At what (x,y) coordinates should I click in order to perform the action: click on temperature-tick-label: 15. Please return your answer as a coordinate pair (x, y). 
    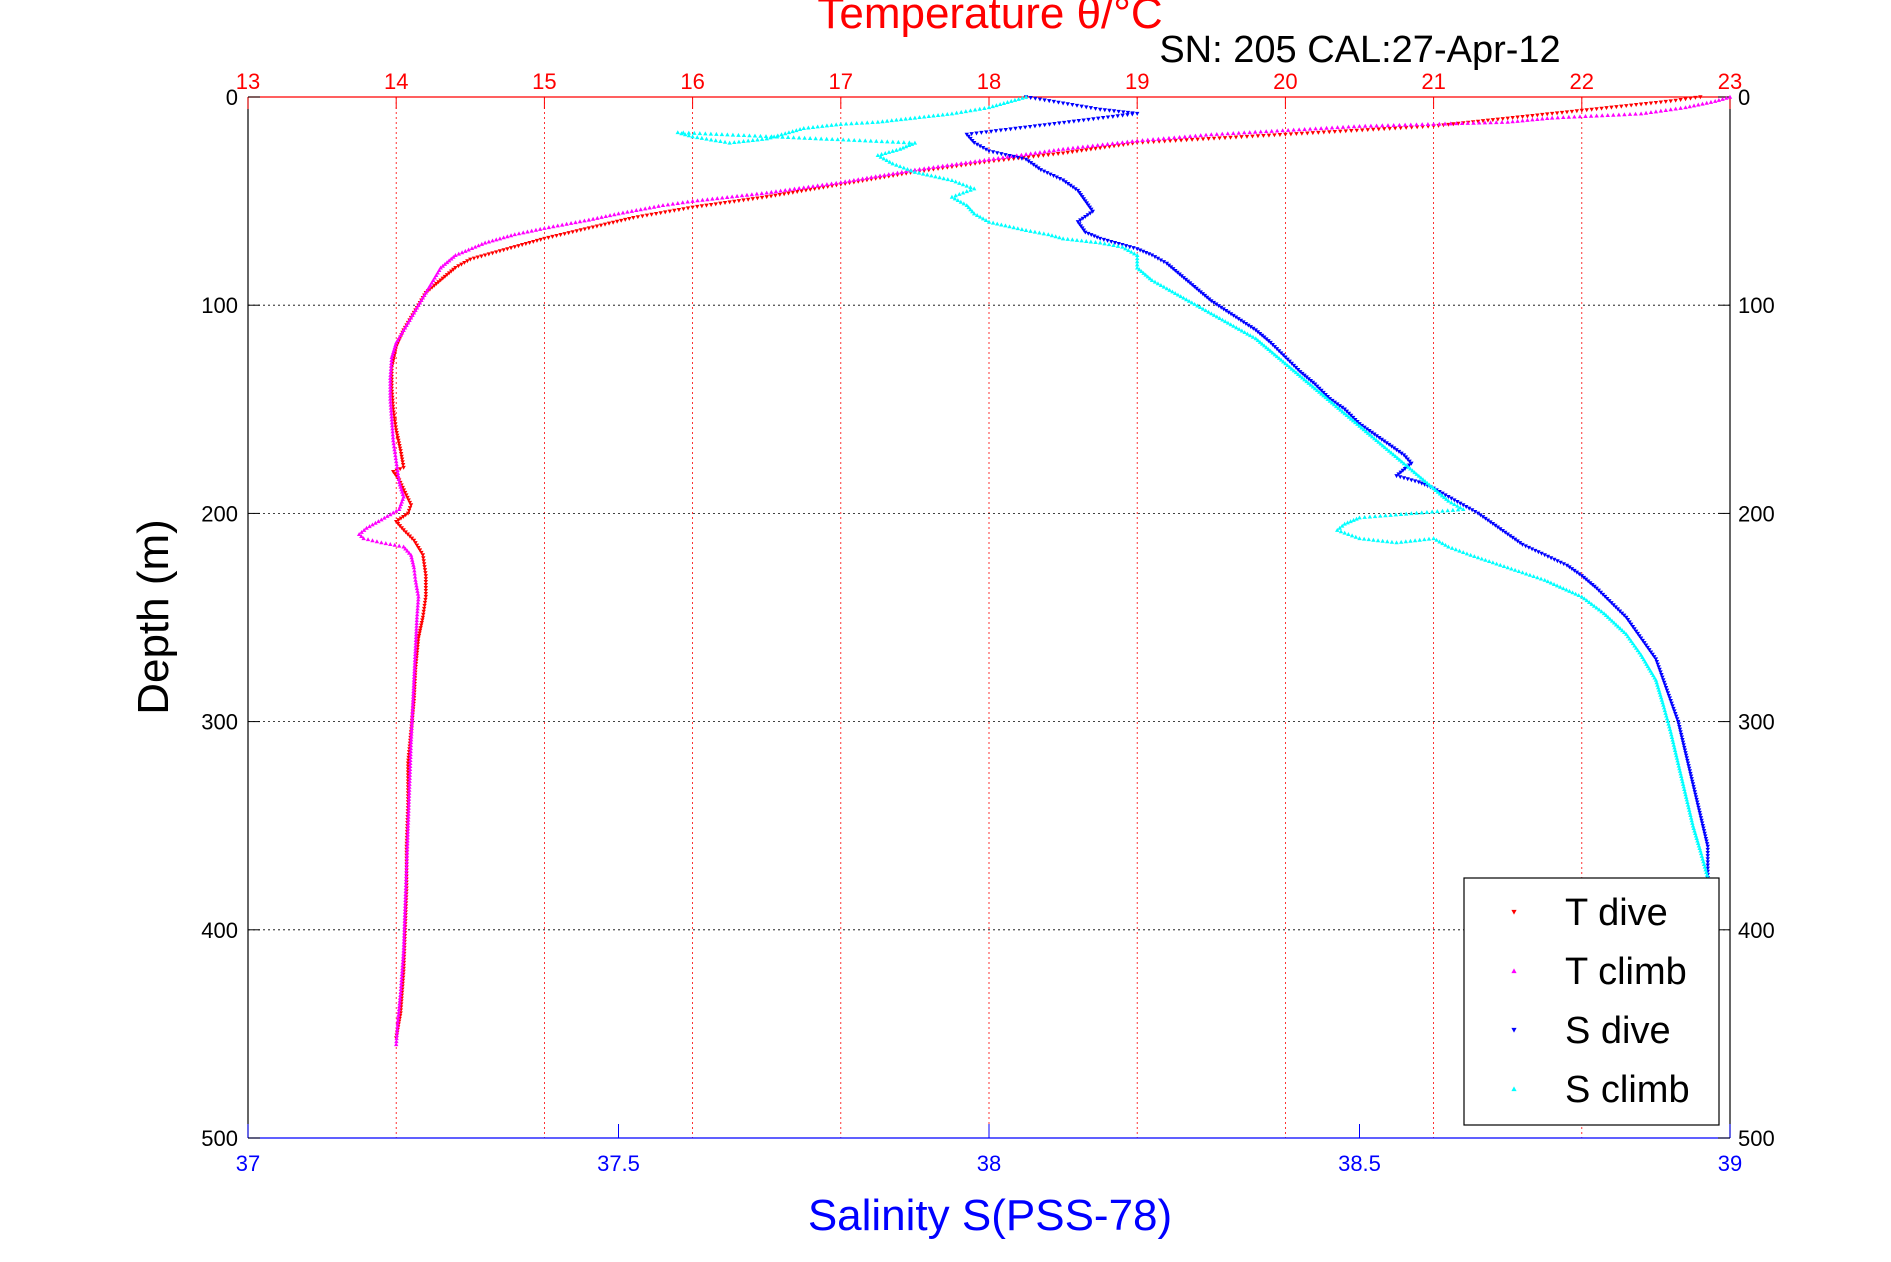
    Looking at the image, I should click on (544, 81).